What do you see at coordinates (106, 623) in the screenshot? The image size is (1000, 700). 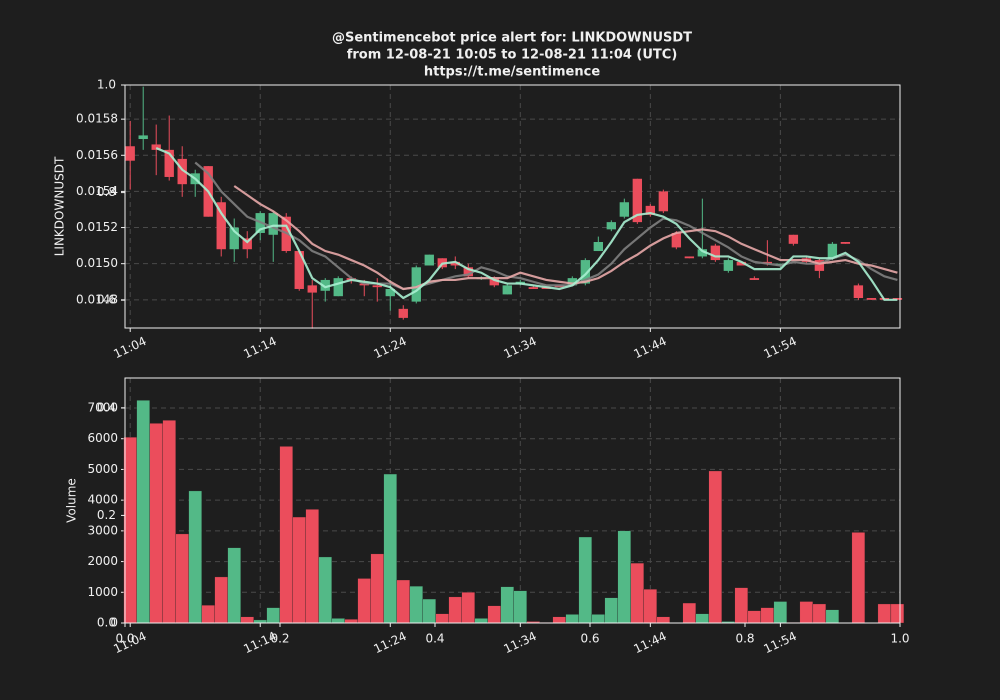 I see `overlay-y-tick-label: 0.0` at bounding box center [106, 623].